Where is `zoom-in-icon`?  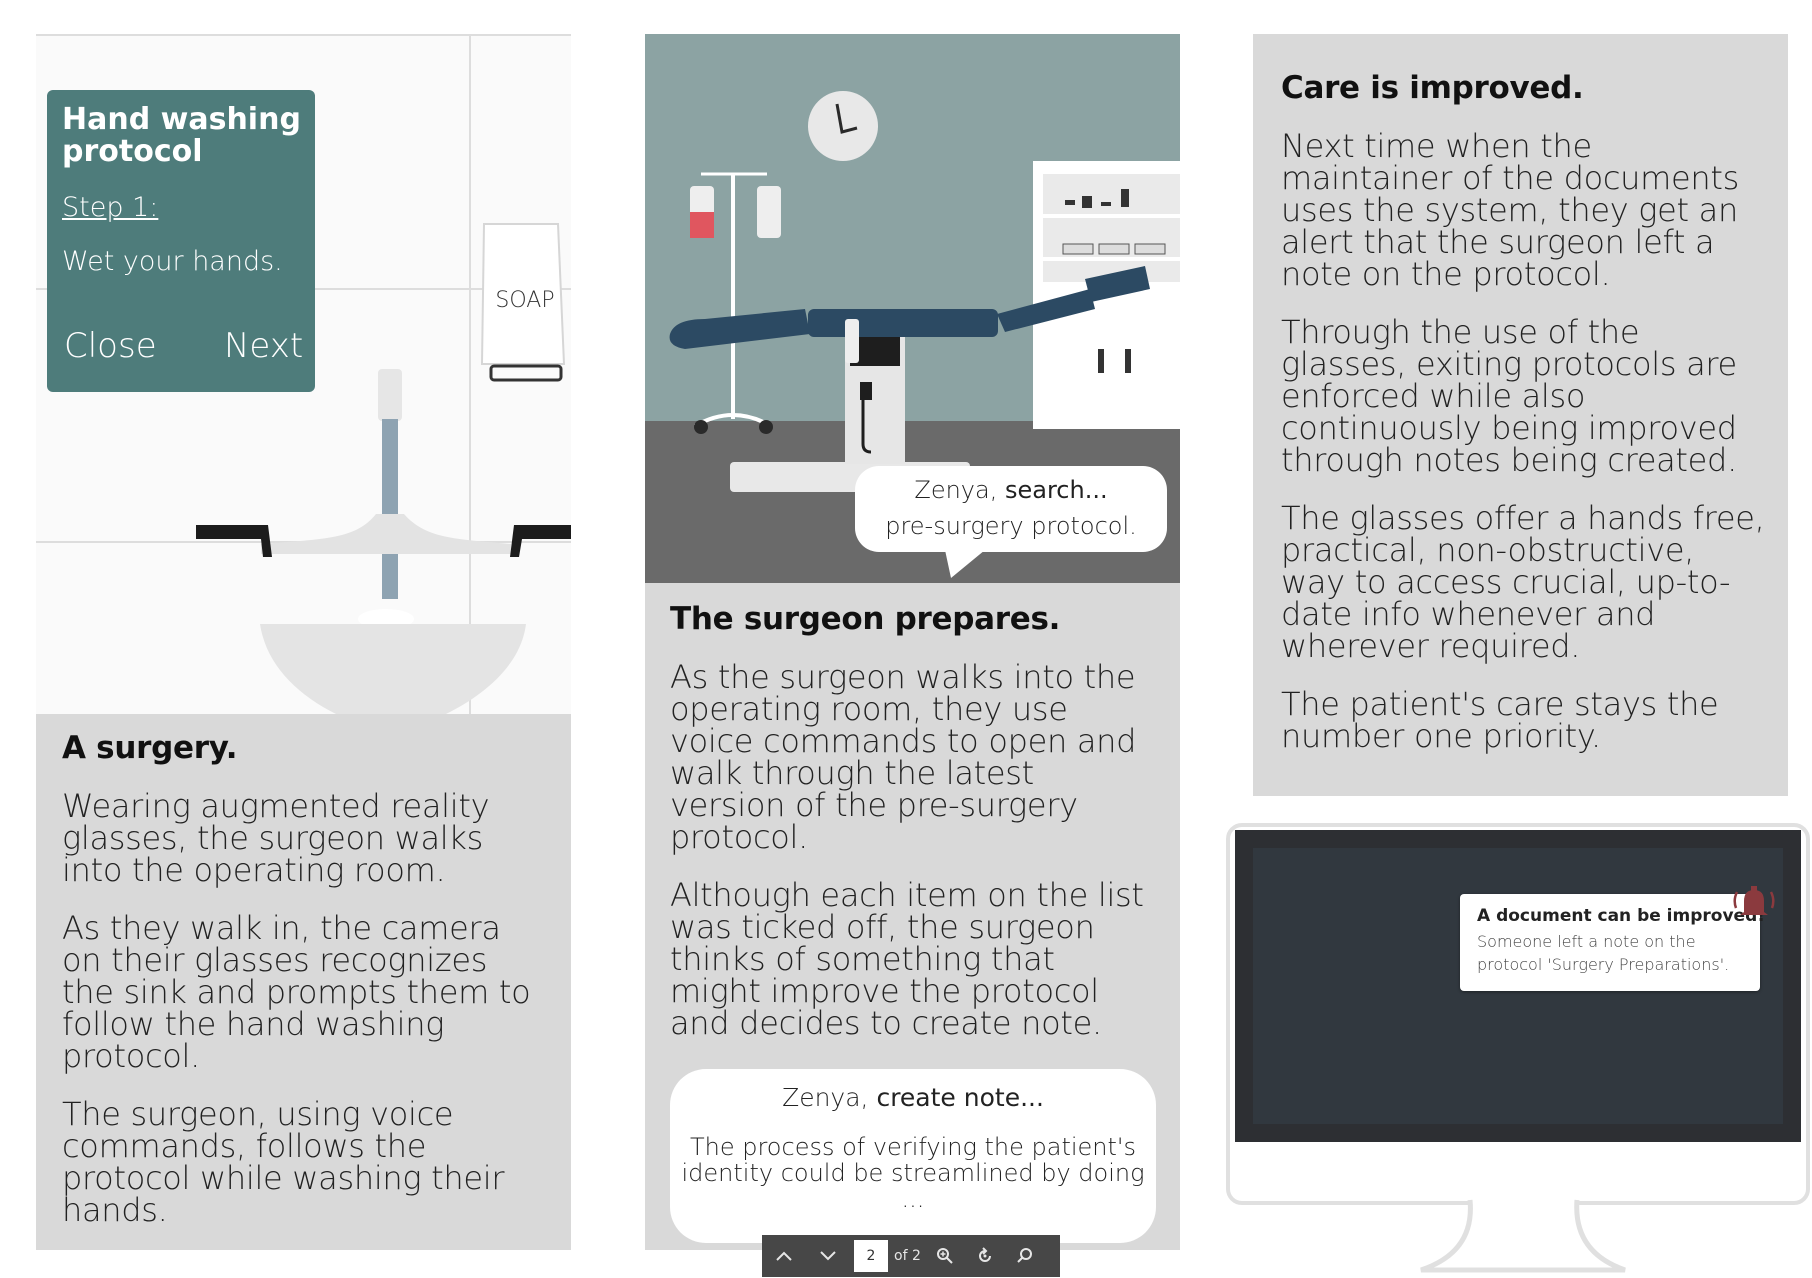
zoom-in-icon is located at coordinates (944, 1256).